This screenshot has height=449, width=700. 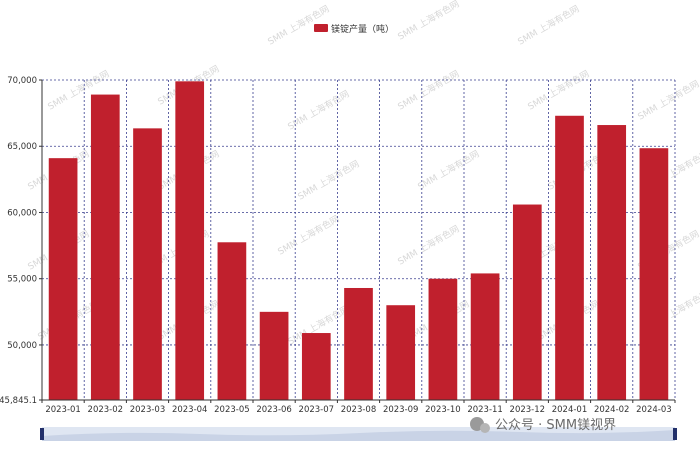 I want to click on y-tick-label: 65,000, so click(x=22, y=147).